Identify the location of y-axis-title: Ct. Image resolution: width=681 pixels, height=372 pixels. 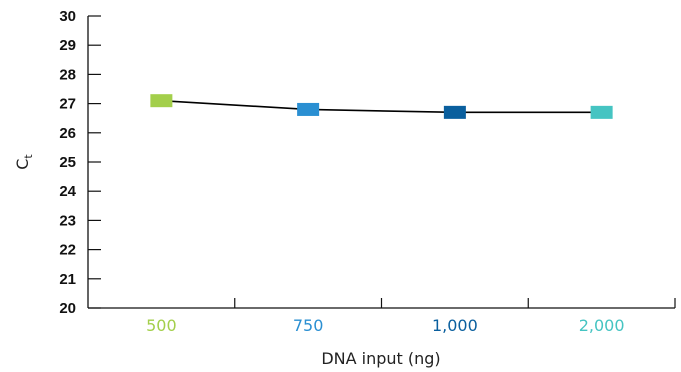
(24, 162).